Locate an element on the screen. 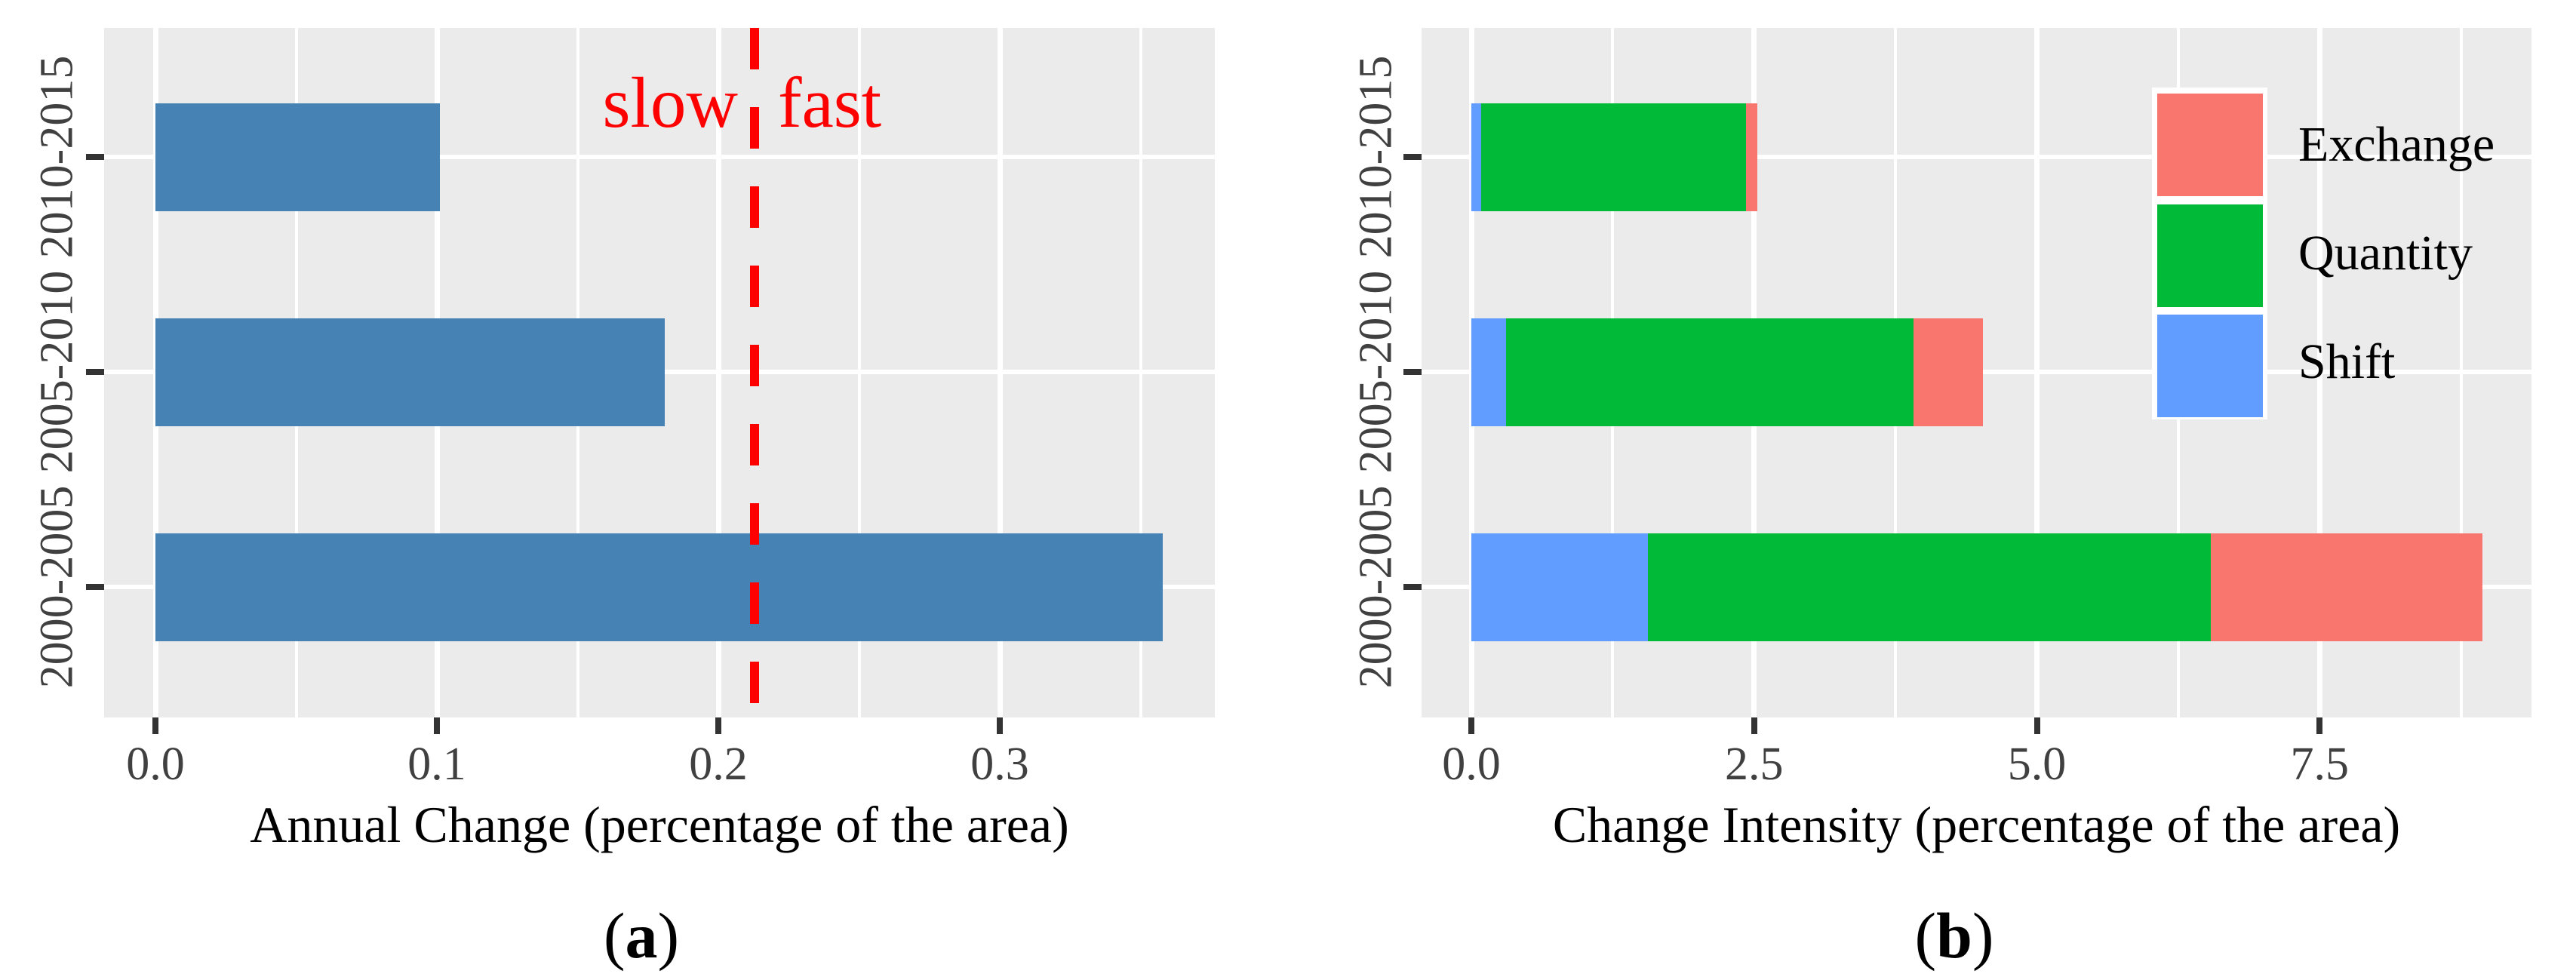 The height and width of the screenshot is (980, 2576). caption-b-open: ( is located at coordinates (1925, 935).